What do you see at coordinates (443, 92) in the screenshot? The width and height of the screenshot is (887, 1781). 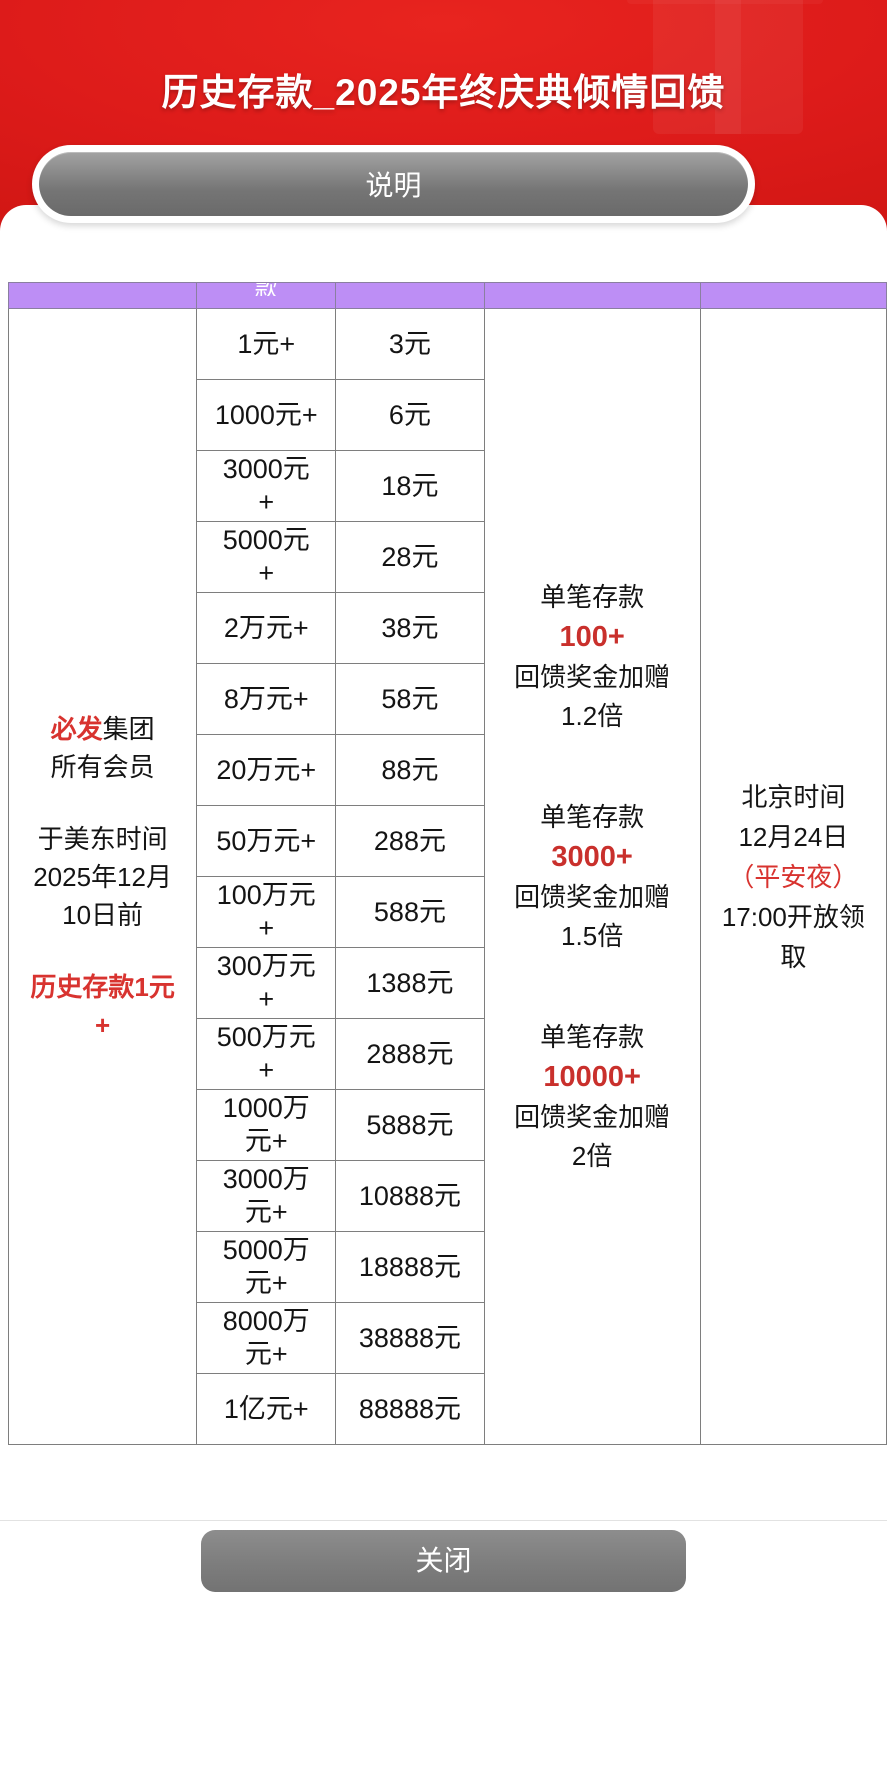 I see `page-title: 历史存款_2025年终庆典倾情回馈` at bounding box center [443, 92].